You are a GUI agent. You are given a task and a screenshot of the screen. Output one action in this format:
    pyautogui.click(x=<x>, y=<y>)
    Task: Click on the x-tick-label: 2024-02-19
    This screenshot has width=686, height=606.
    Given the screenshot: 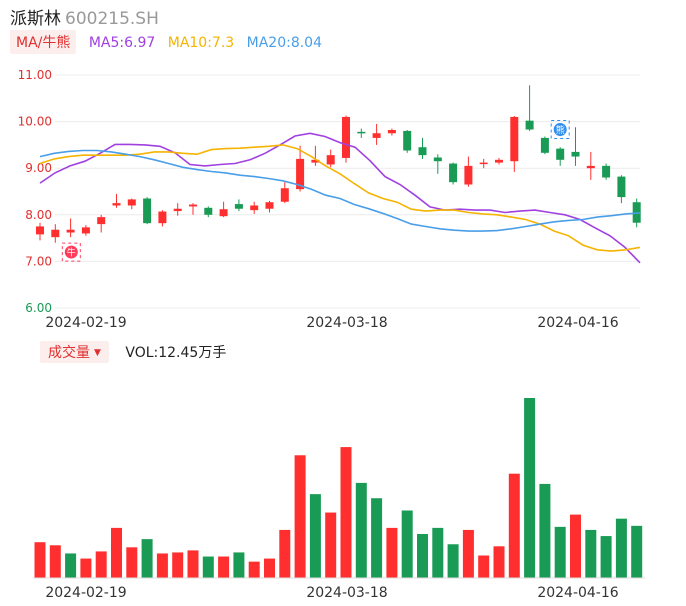 What is the action you would take?
    pyautogui.click(x=85, y=323)
    